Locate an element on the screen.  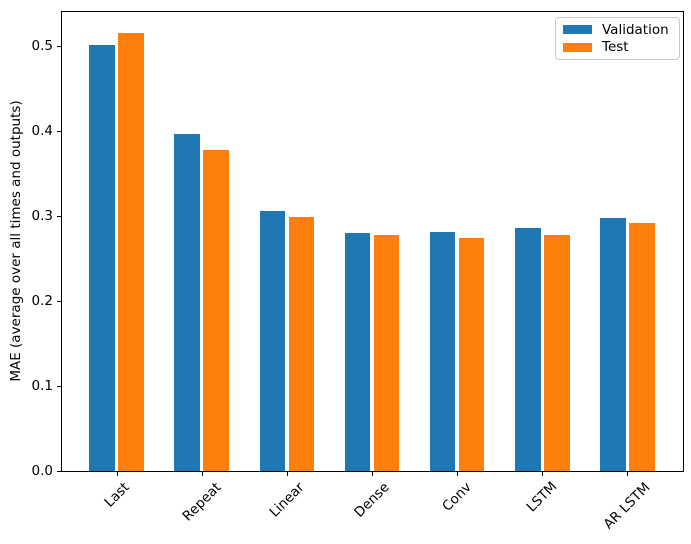
x-tick-label-repeat: Repeat is located at coordinates (202, 502).